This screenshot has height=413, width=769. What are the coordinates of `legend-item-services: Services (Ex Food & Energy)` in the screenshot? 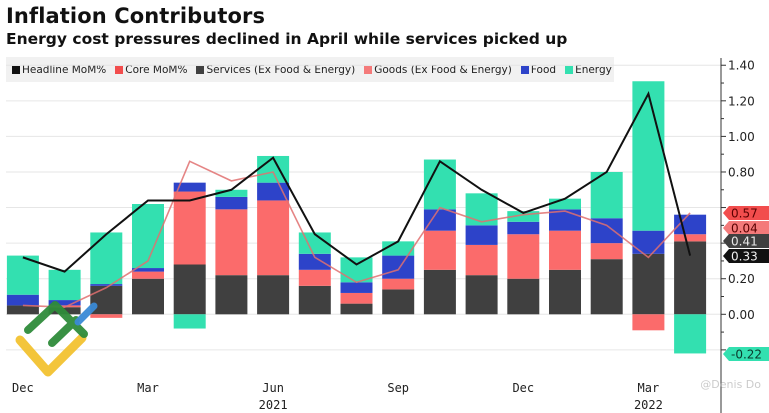 It's located at (275, 70).